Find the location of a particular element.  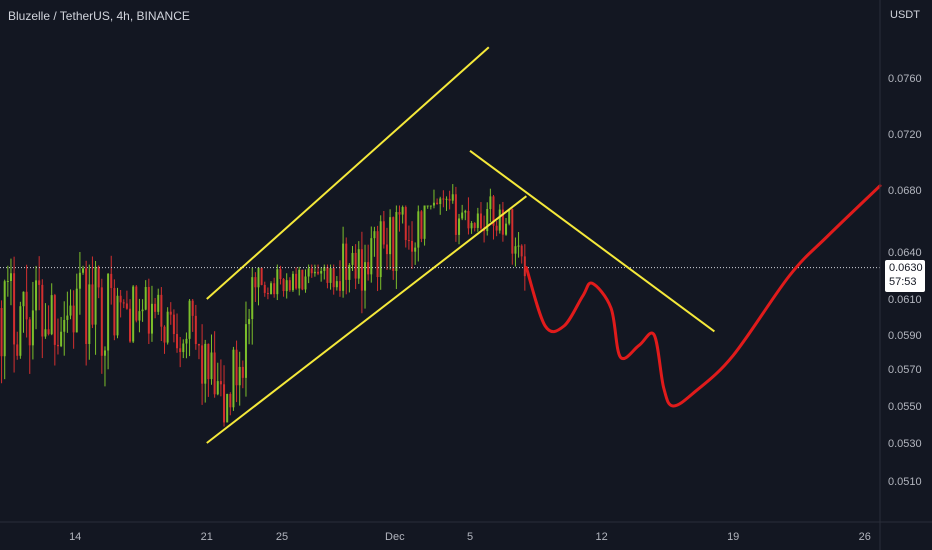

price-tick-label: 0.0680 is located at coordinates (905, 191).